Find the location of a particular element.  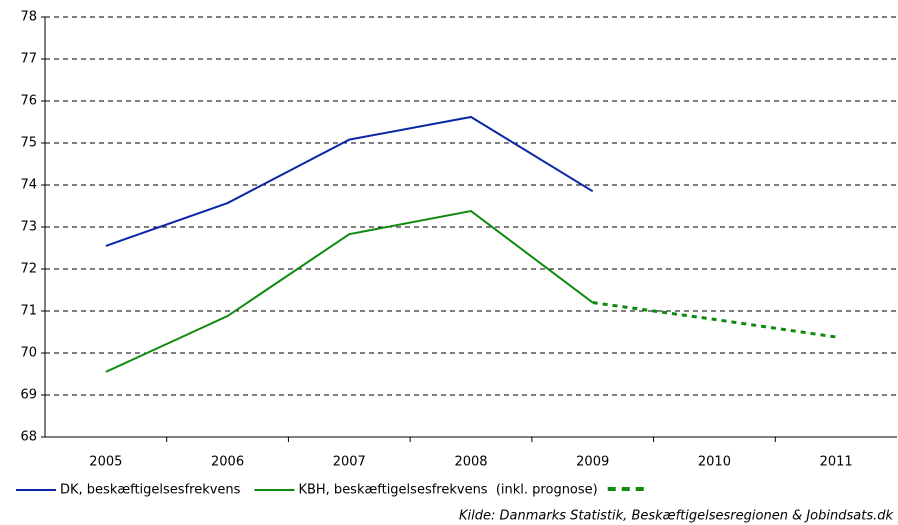

y-tick-label: 69 is located at coordinates (28, 395).